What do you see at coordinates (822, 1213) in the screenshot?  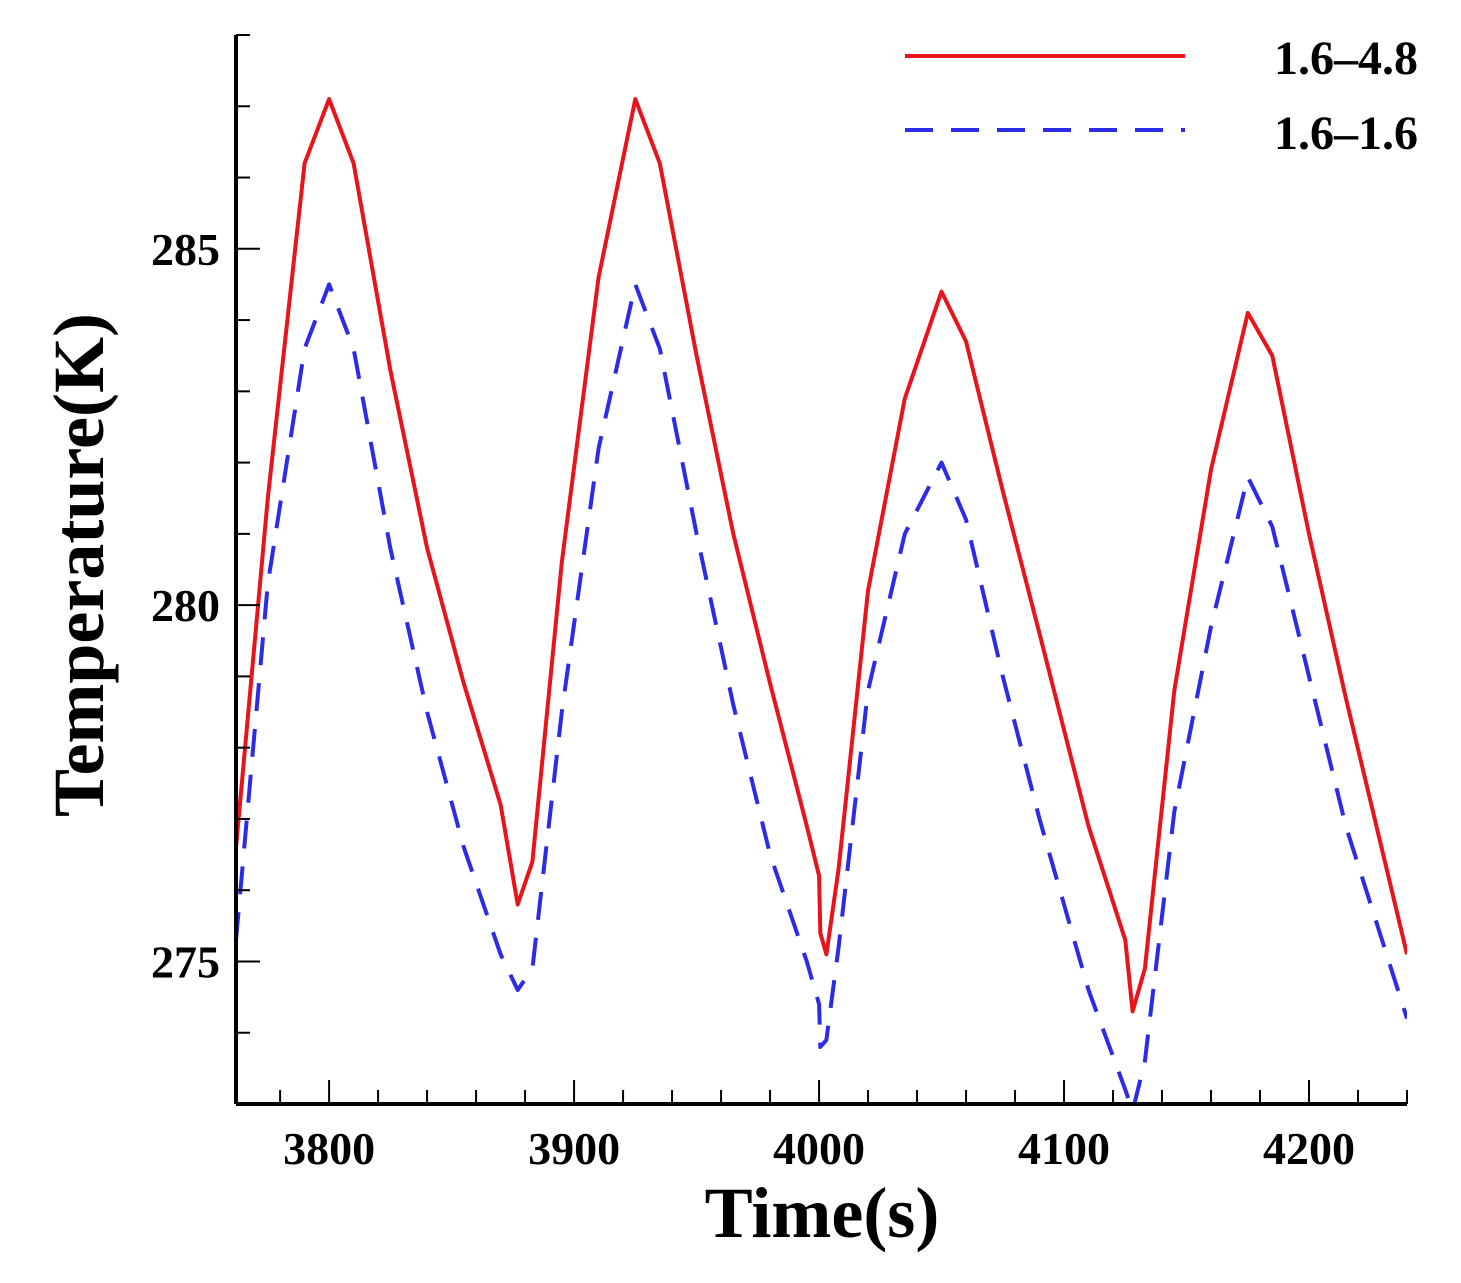 I see `x-axis-title: Time(s)` at bounding box center [822, 1213].